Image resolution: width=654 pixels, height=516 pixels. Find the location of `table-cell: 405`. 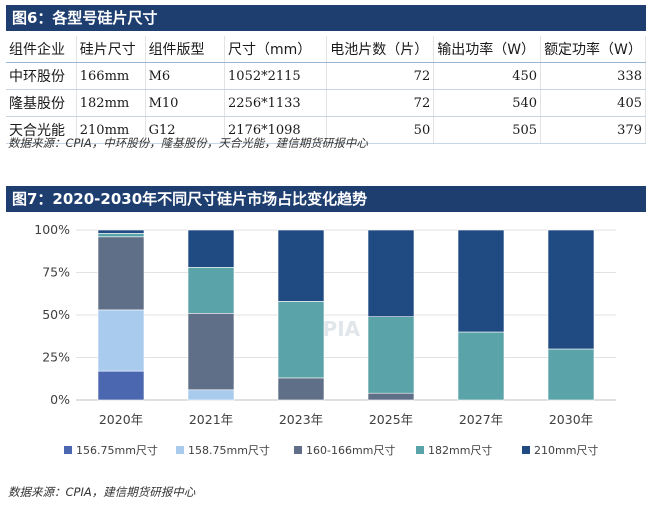

table-cell: 405 is located at coordinates (593, 103).